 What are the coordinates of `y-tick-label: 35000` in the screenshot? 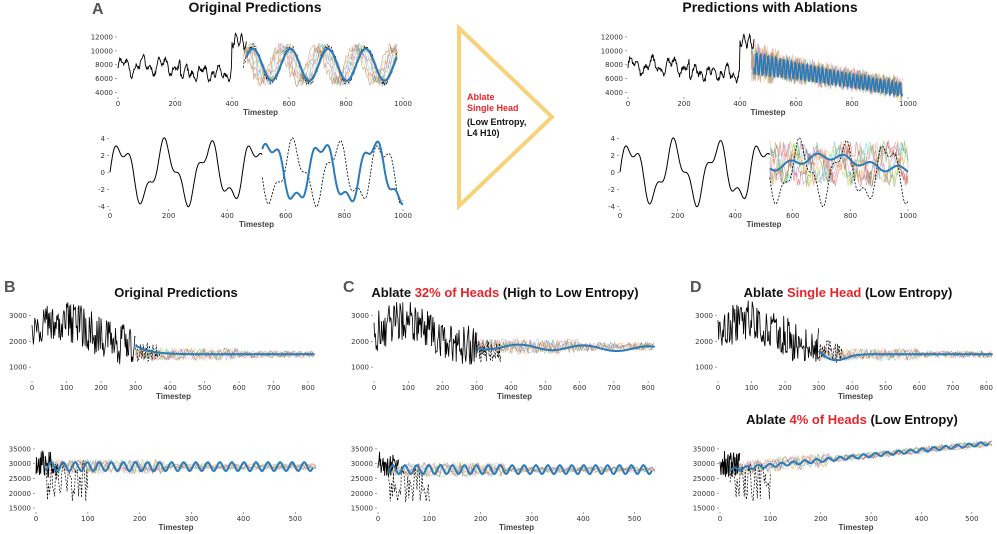 It's located at (704, 449).